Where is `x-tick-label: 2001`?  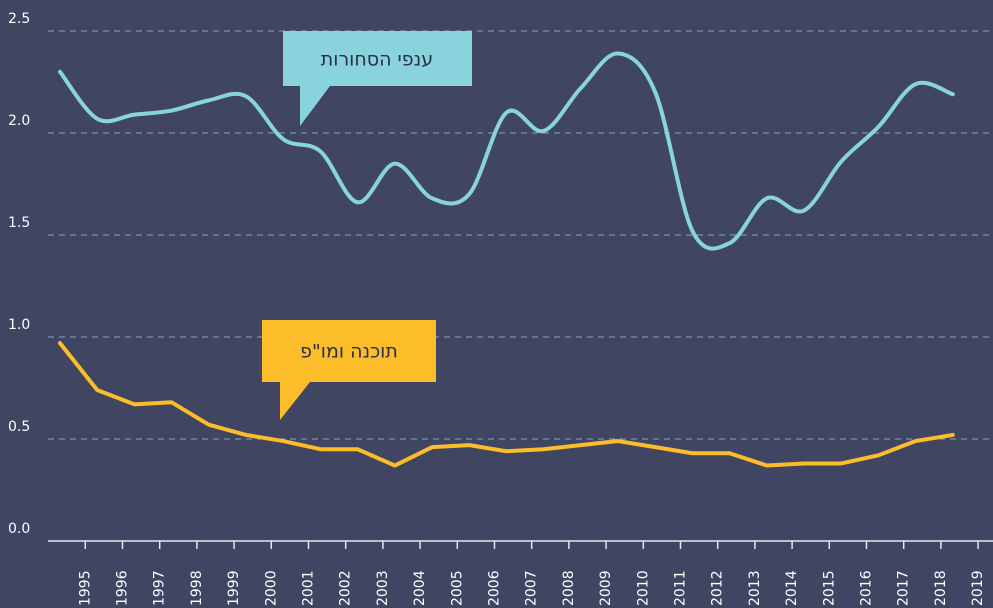
x-tick-label: 2001 is located at coordinates (308, 588).